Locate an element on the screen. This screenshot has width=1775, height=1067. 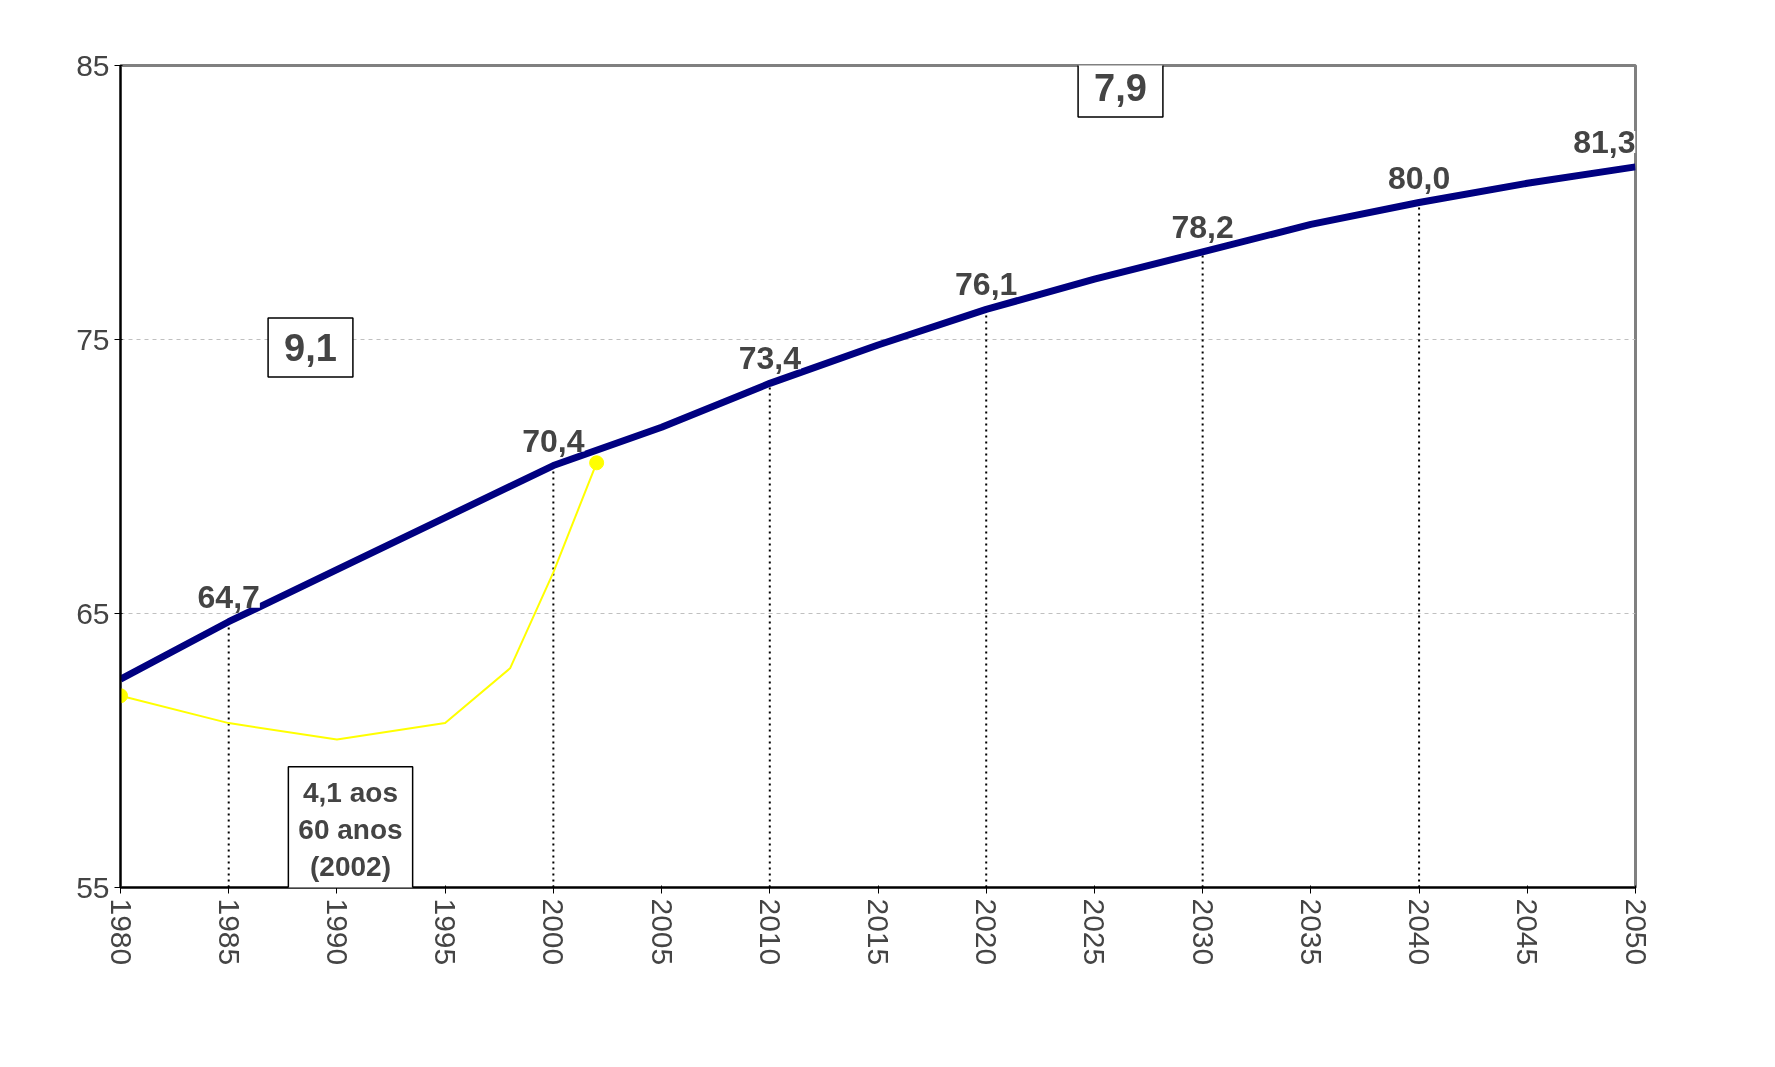
x-tick-label: 2010 is located at coordinates (770, 932).